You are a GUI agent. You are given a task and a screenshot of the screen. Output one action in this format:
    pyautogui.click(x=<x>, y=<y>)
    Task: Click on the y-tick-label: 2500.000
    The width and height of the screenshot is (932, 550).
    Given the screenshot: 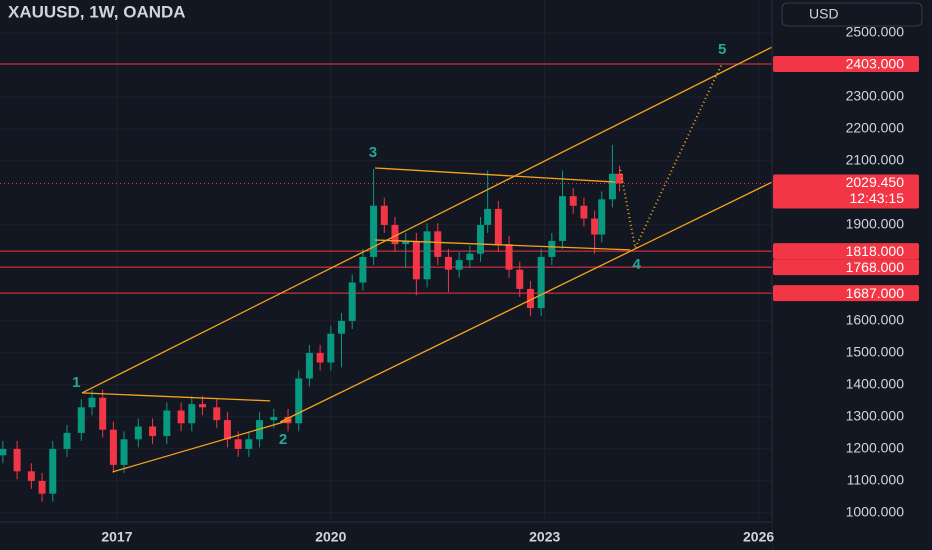 What is the action you would take?
    pyautogui.click(x=875, y=32)
    